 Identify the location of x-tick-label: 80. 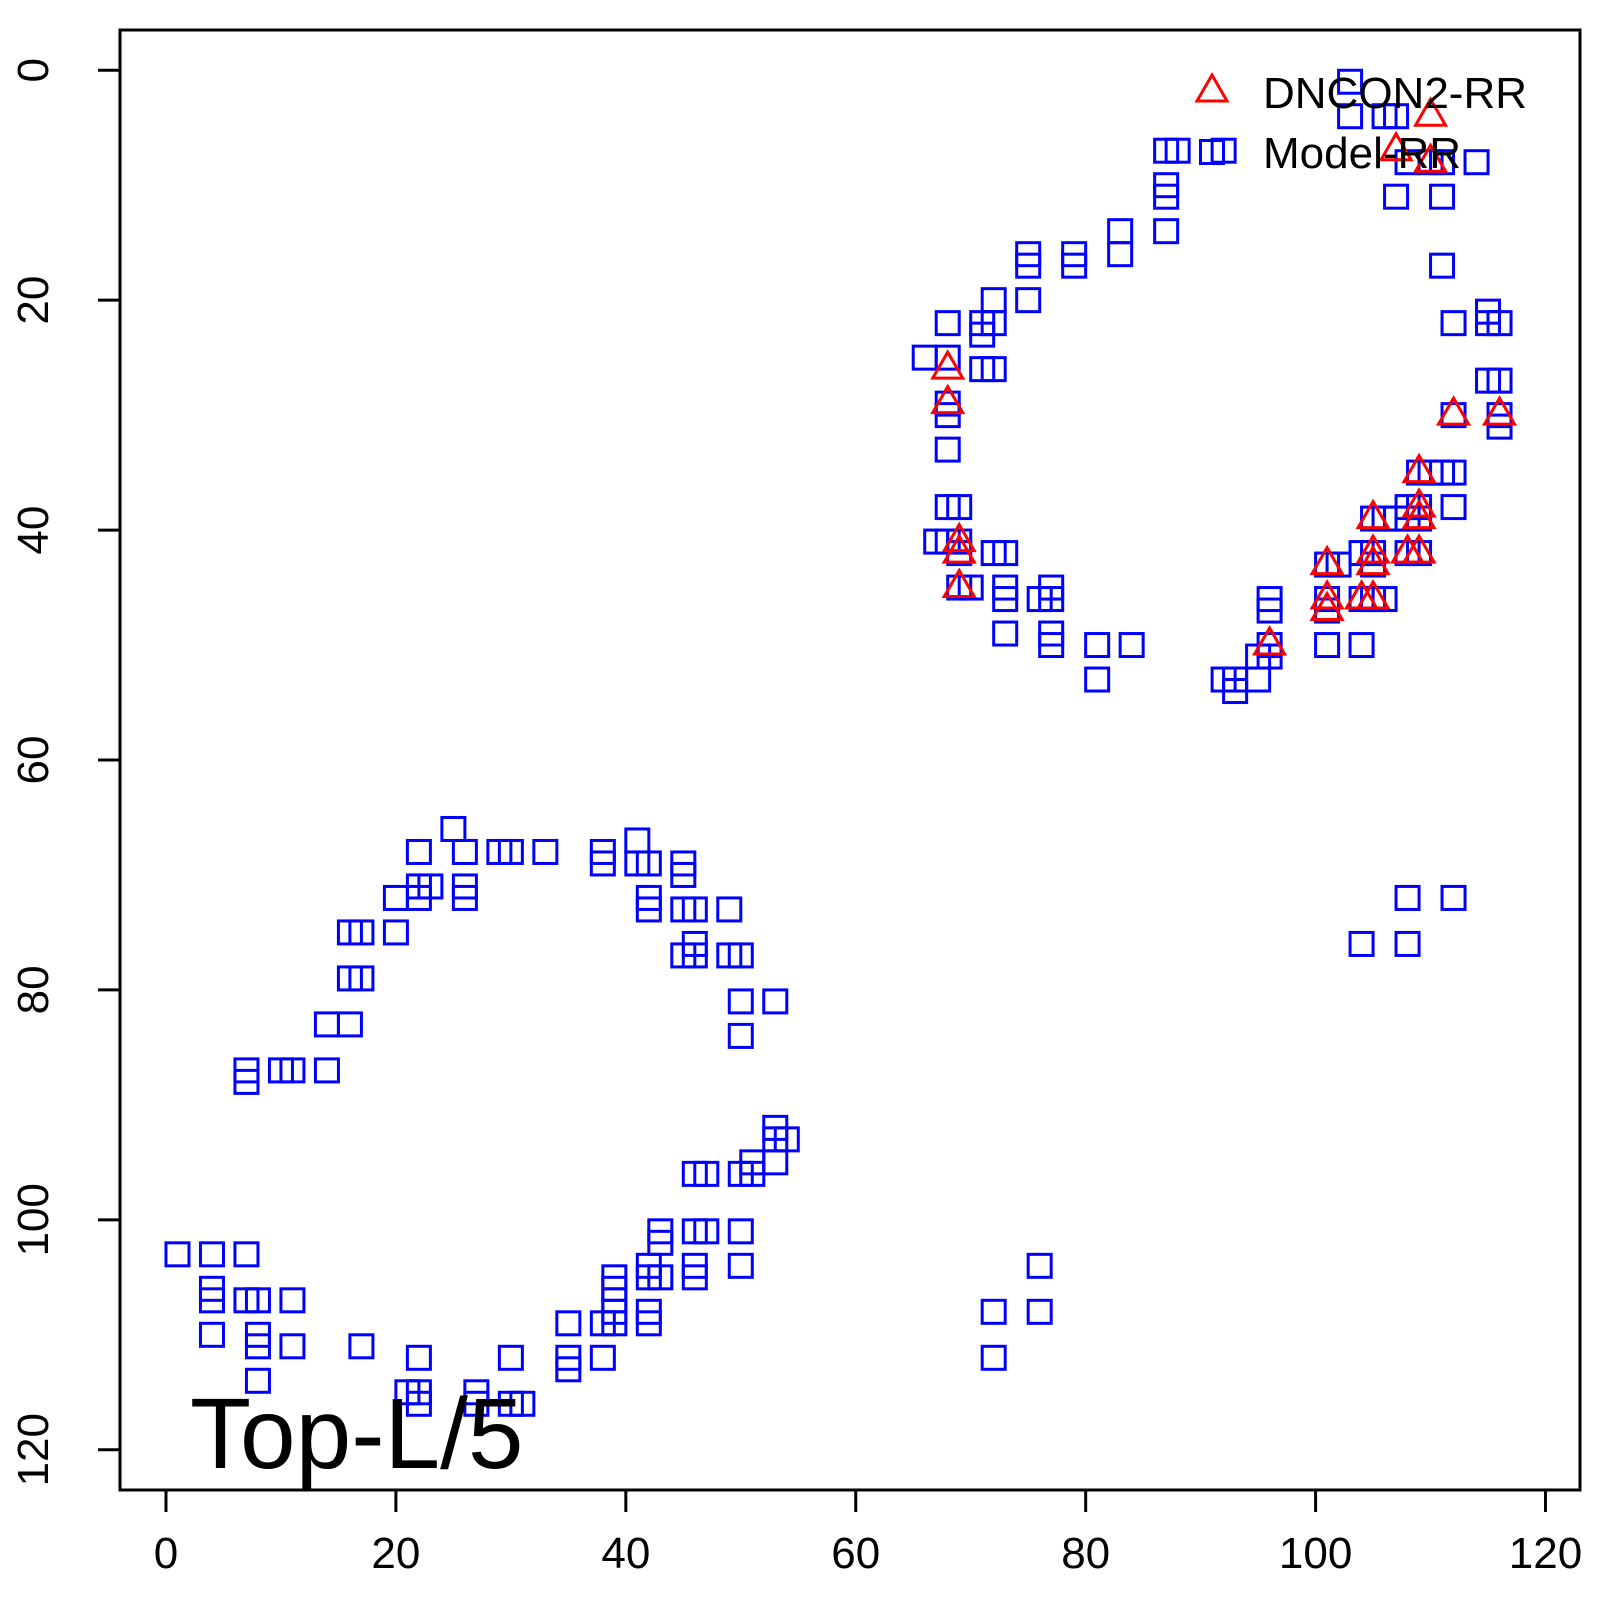
(1085, 1553).